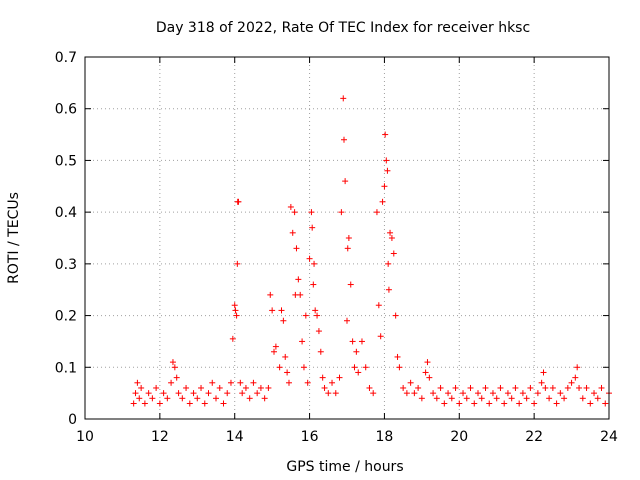 This screenshot has width=640, height=480. Describe the element at coordinates (66, 368) in the screenshot. I see `y-tick-label: 0.1` at that location.